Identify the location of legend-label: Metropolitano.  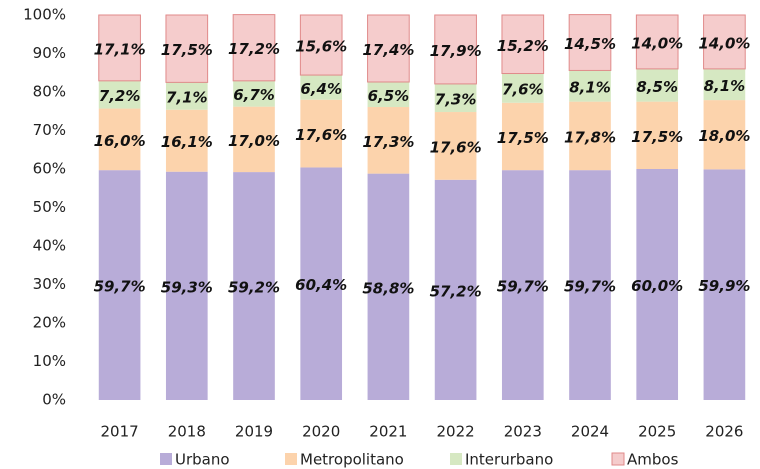
(352, 460).